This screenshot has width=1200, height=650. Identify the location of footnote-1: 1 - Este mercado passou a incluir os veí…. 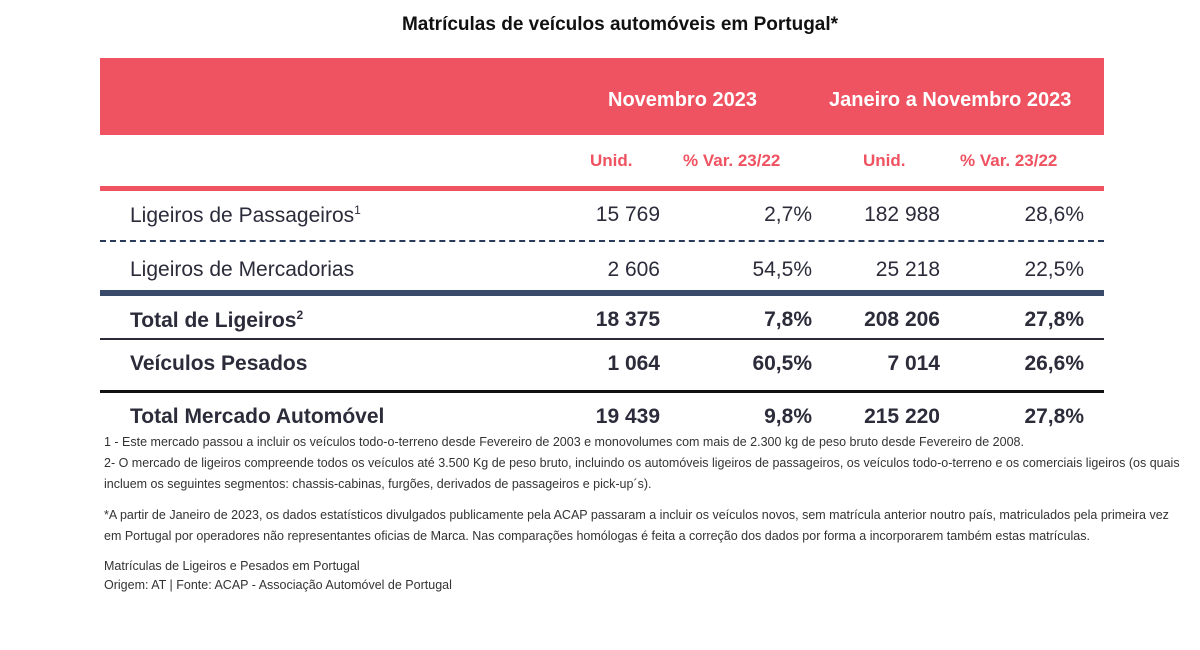
(564, 442).